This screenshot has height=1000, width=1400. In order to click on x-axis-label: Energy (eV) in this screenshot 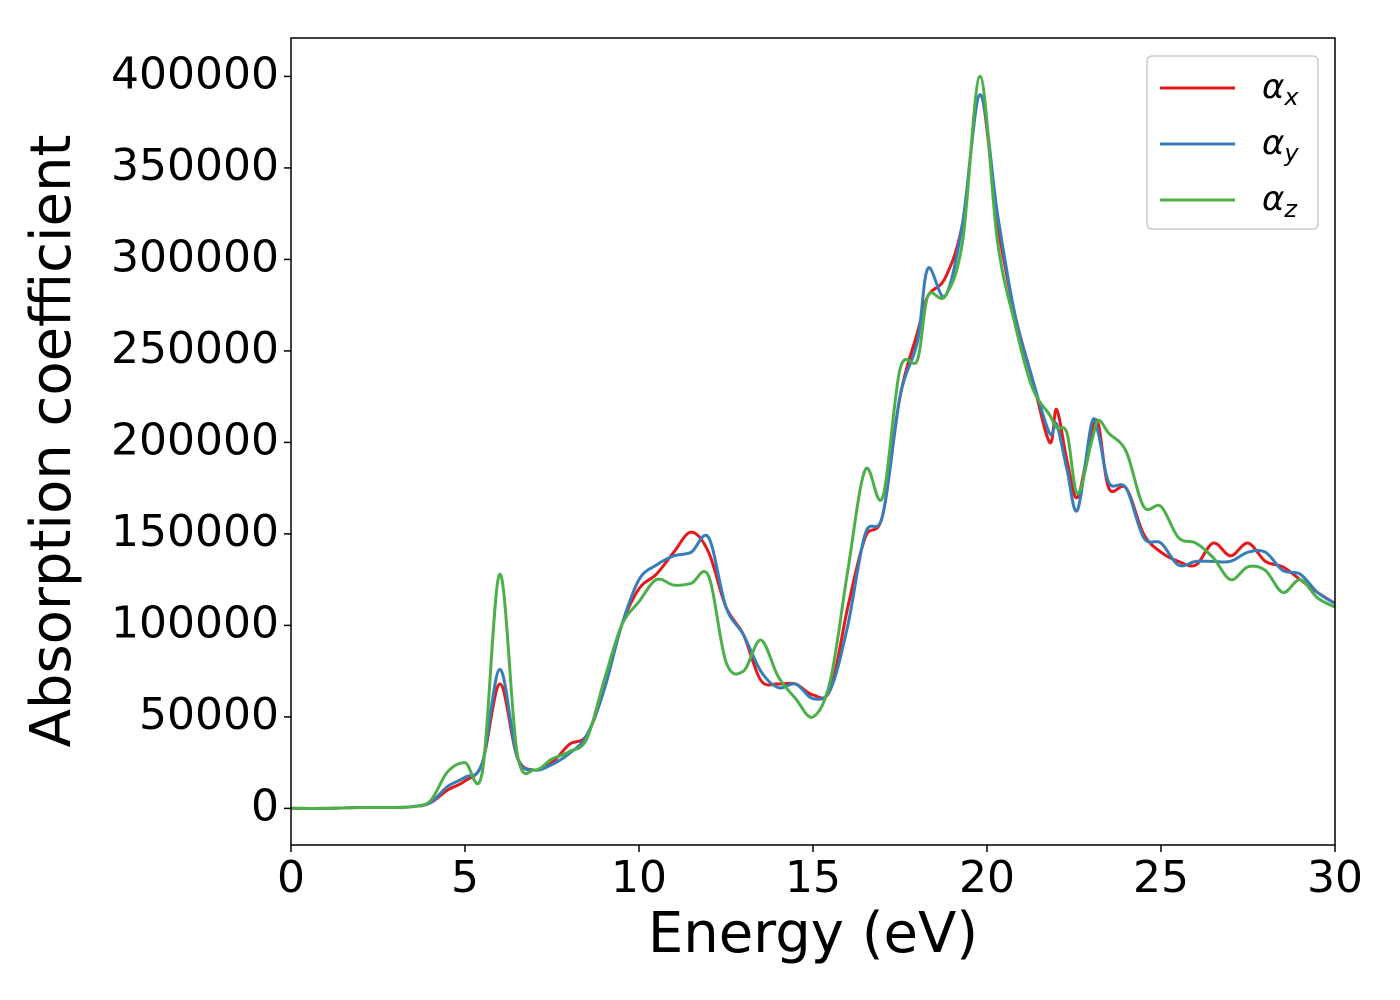, I will do `click(813, 933)`.